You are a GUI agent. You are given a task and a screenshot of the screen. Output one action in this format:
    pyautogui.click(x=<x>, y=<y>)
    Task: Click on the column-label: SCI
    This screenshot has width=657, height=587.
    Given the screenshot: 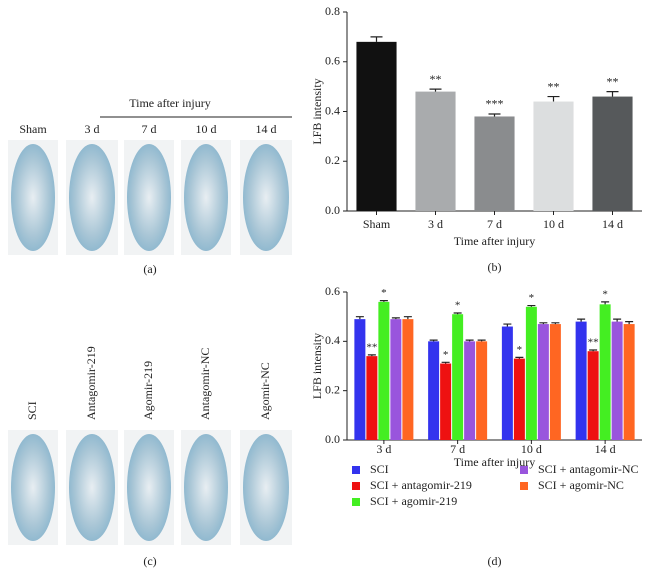 What is the action you would take?
    pyautogui.click(x=32, y=410)
    